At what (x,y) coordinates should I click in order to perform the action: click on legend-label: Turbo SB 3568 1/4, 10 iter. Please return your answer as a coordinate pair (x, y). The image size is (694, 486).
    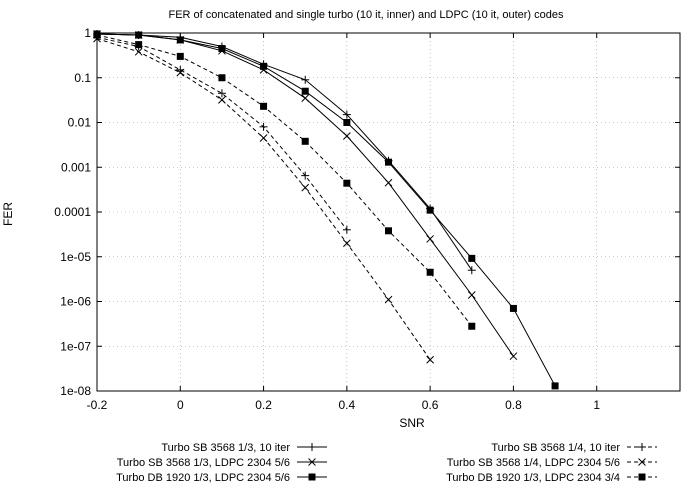
    Looking at the image, I should click on (555, 448).